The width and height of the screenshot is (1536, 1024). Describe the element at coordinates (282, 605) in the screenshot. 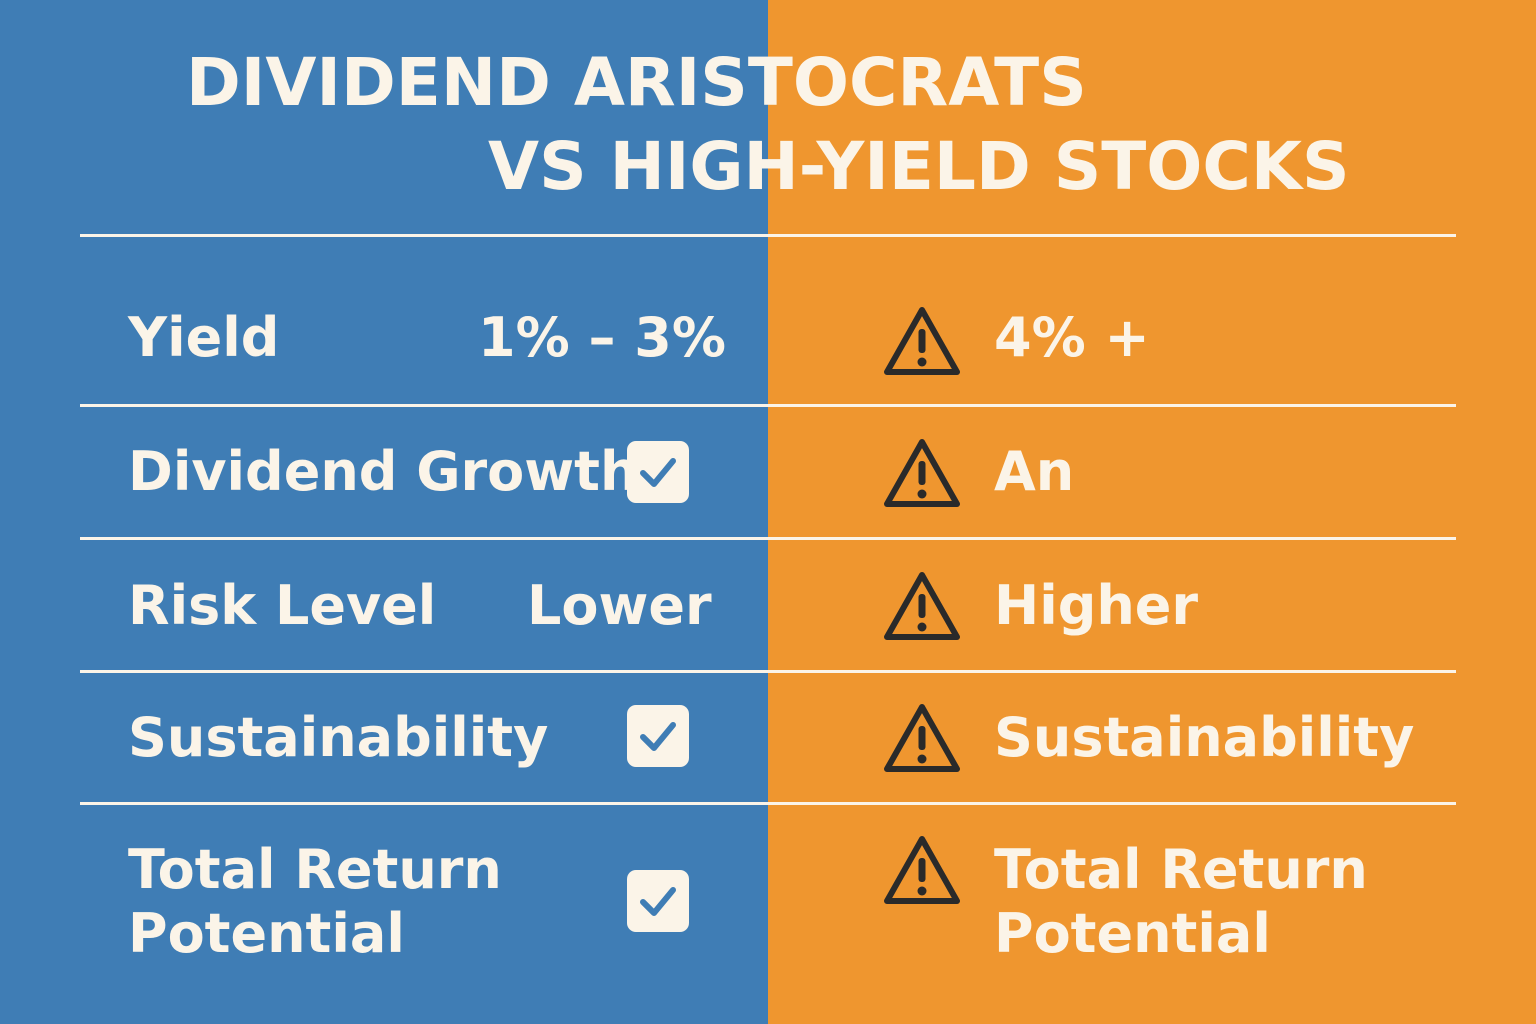

I see `row-label-risk-level: Risk Level` at that location.